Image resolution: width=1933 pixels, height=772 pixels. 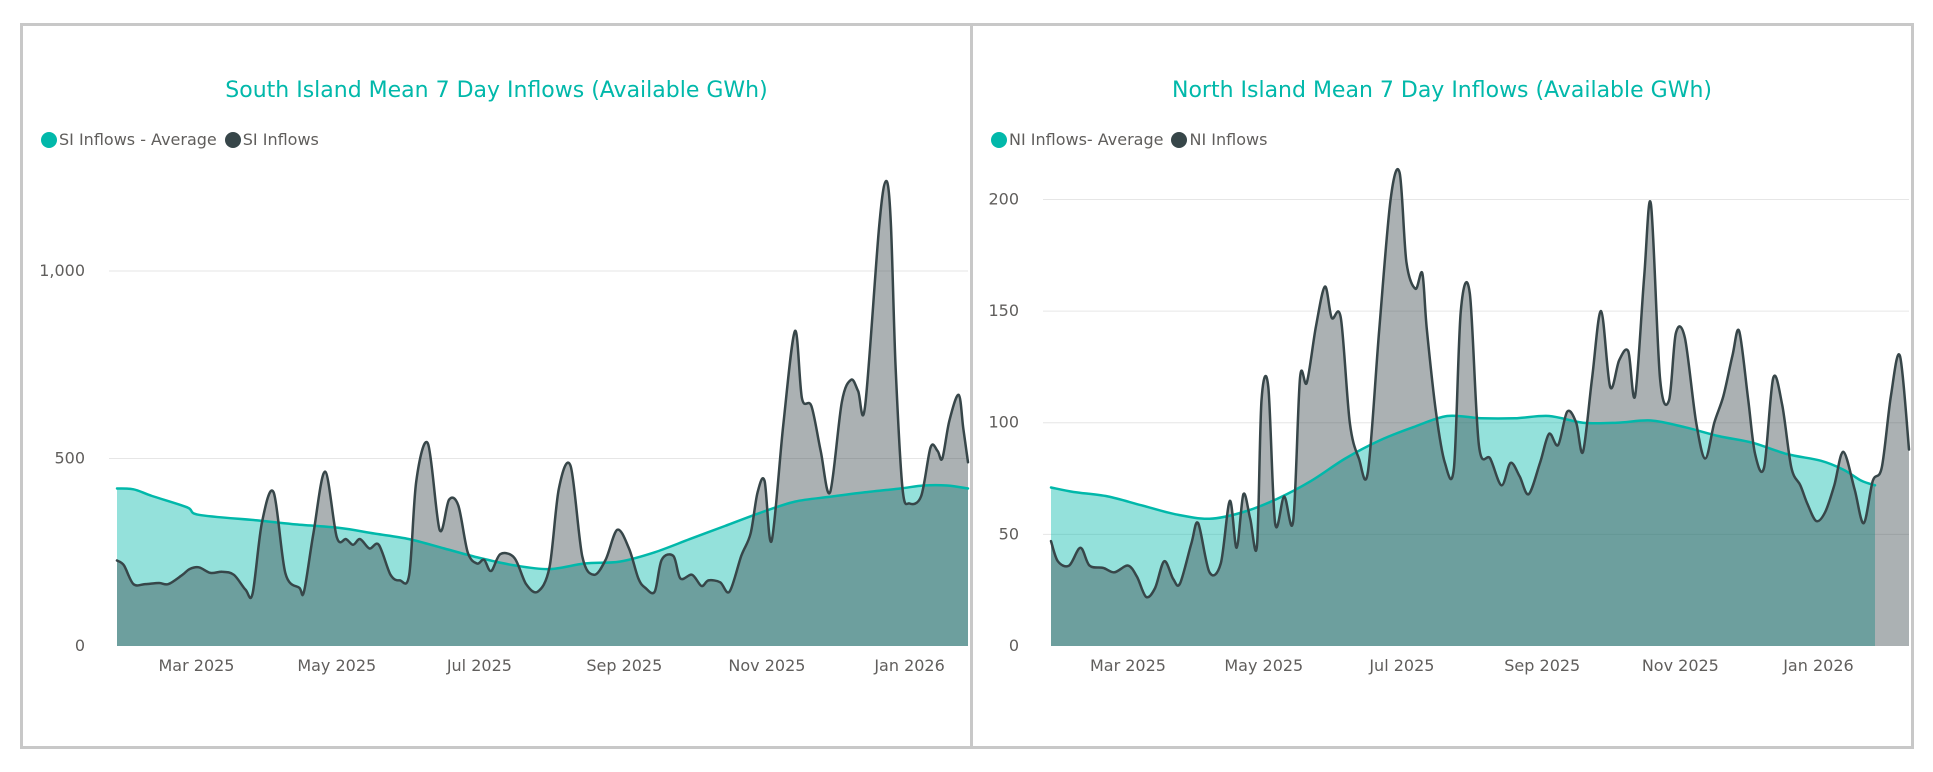 What do you see at coordinates (336, 665) in the screenshot?
I see `si-x-tick-label: May 2025` at bounding box center [336, 665].